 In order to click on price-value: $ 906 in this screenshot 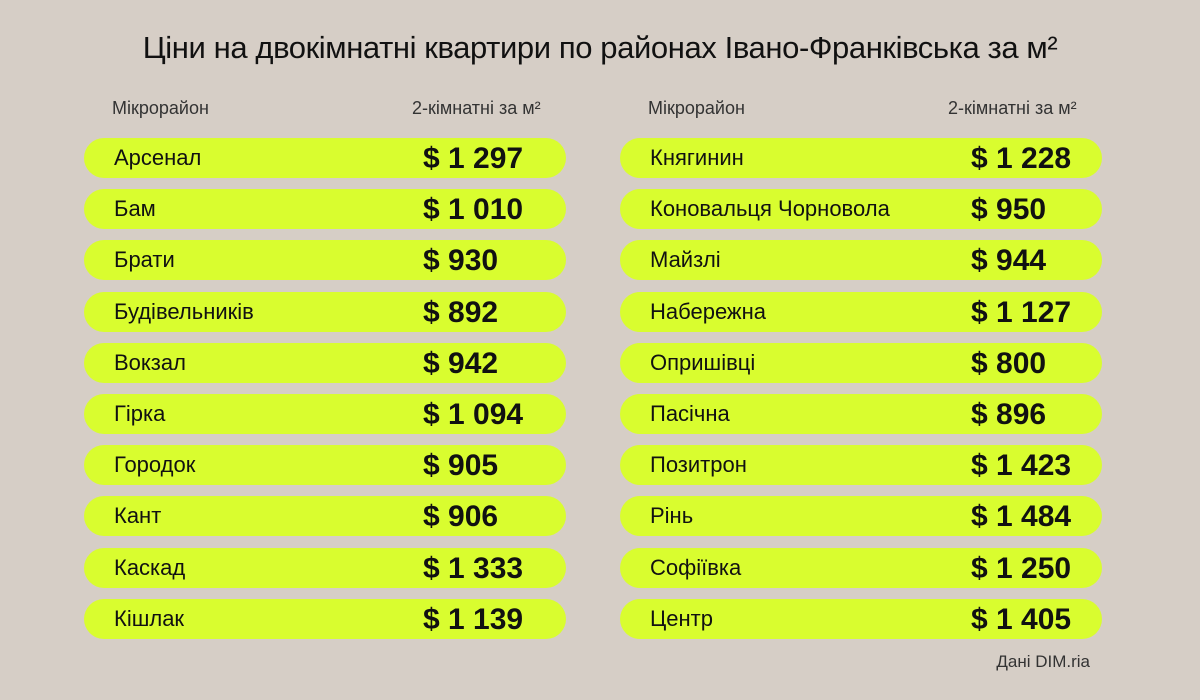, I will do `click(461, 516)`.